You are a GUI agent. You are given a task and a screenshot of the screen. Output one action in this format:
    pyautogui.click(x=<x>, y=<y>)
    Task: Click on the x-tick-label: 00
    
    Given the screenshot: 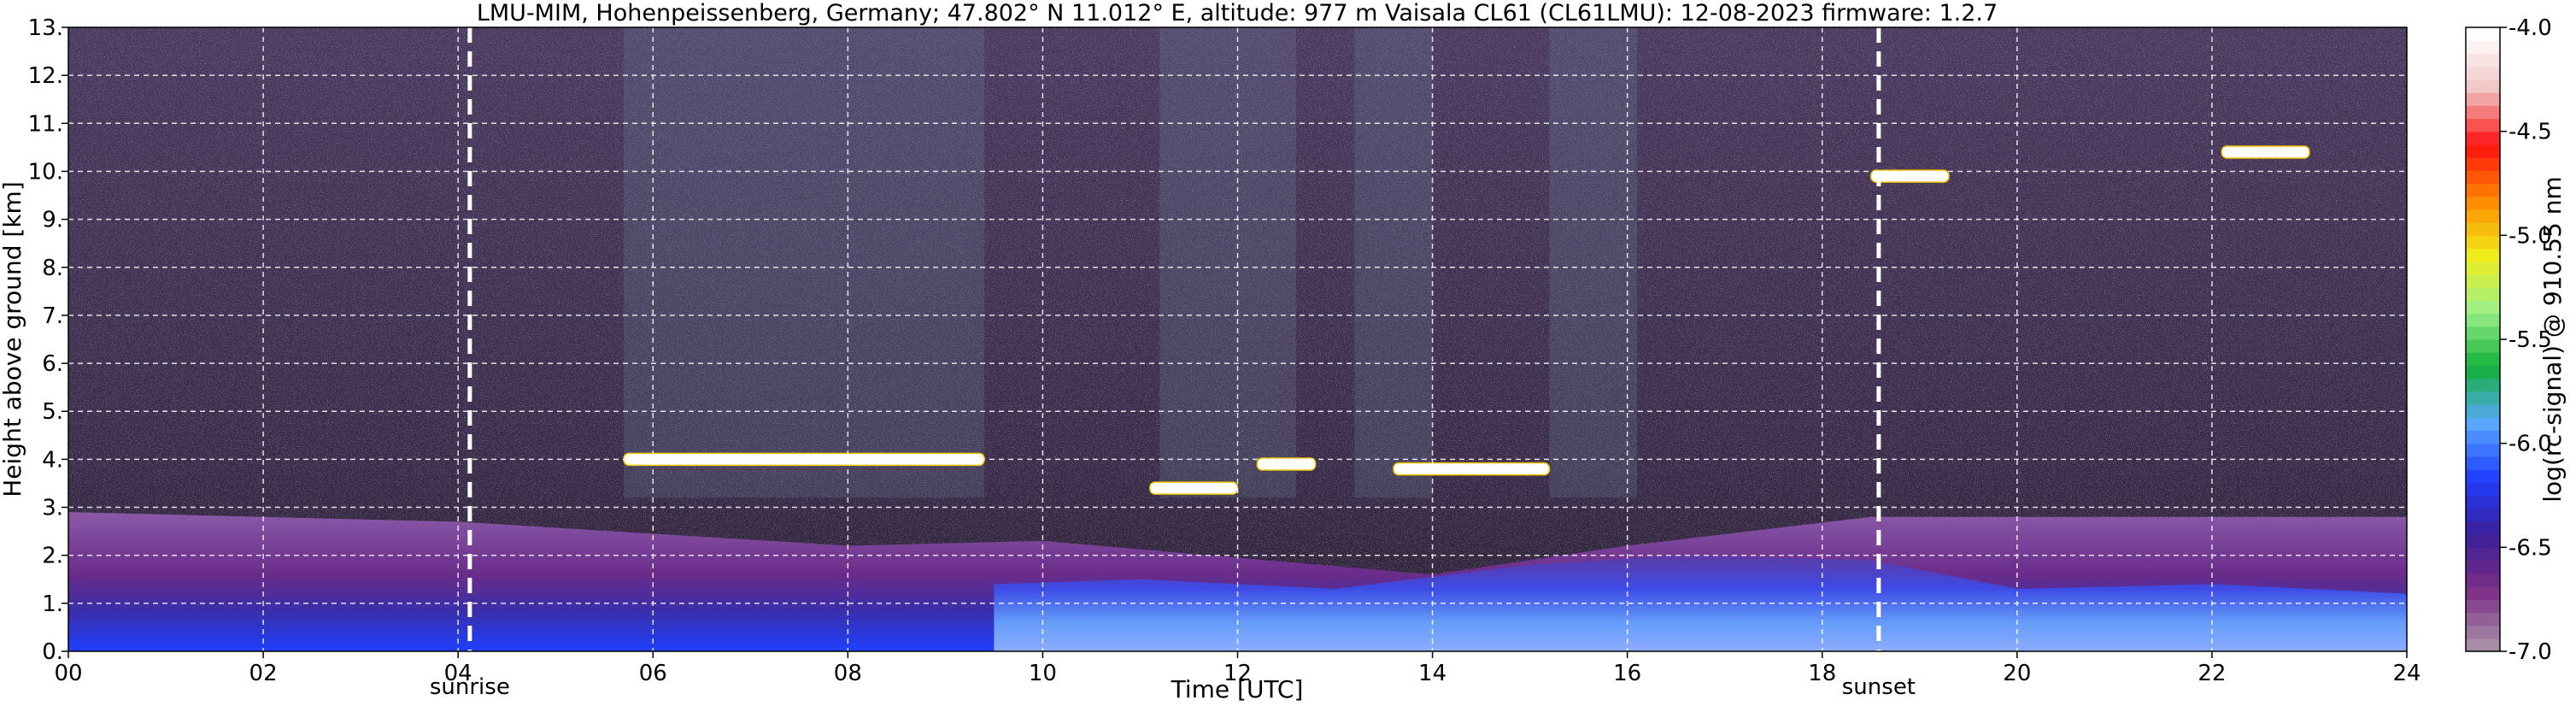 What is the action you would take?
    pyautogui.click(x=68, y=673)
    